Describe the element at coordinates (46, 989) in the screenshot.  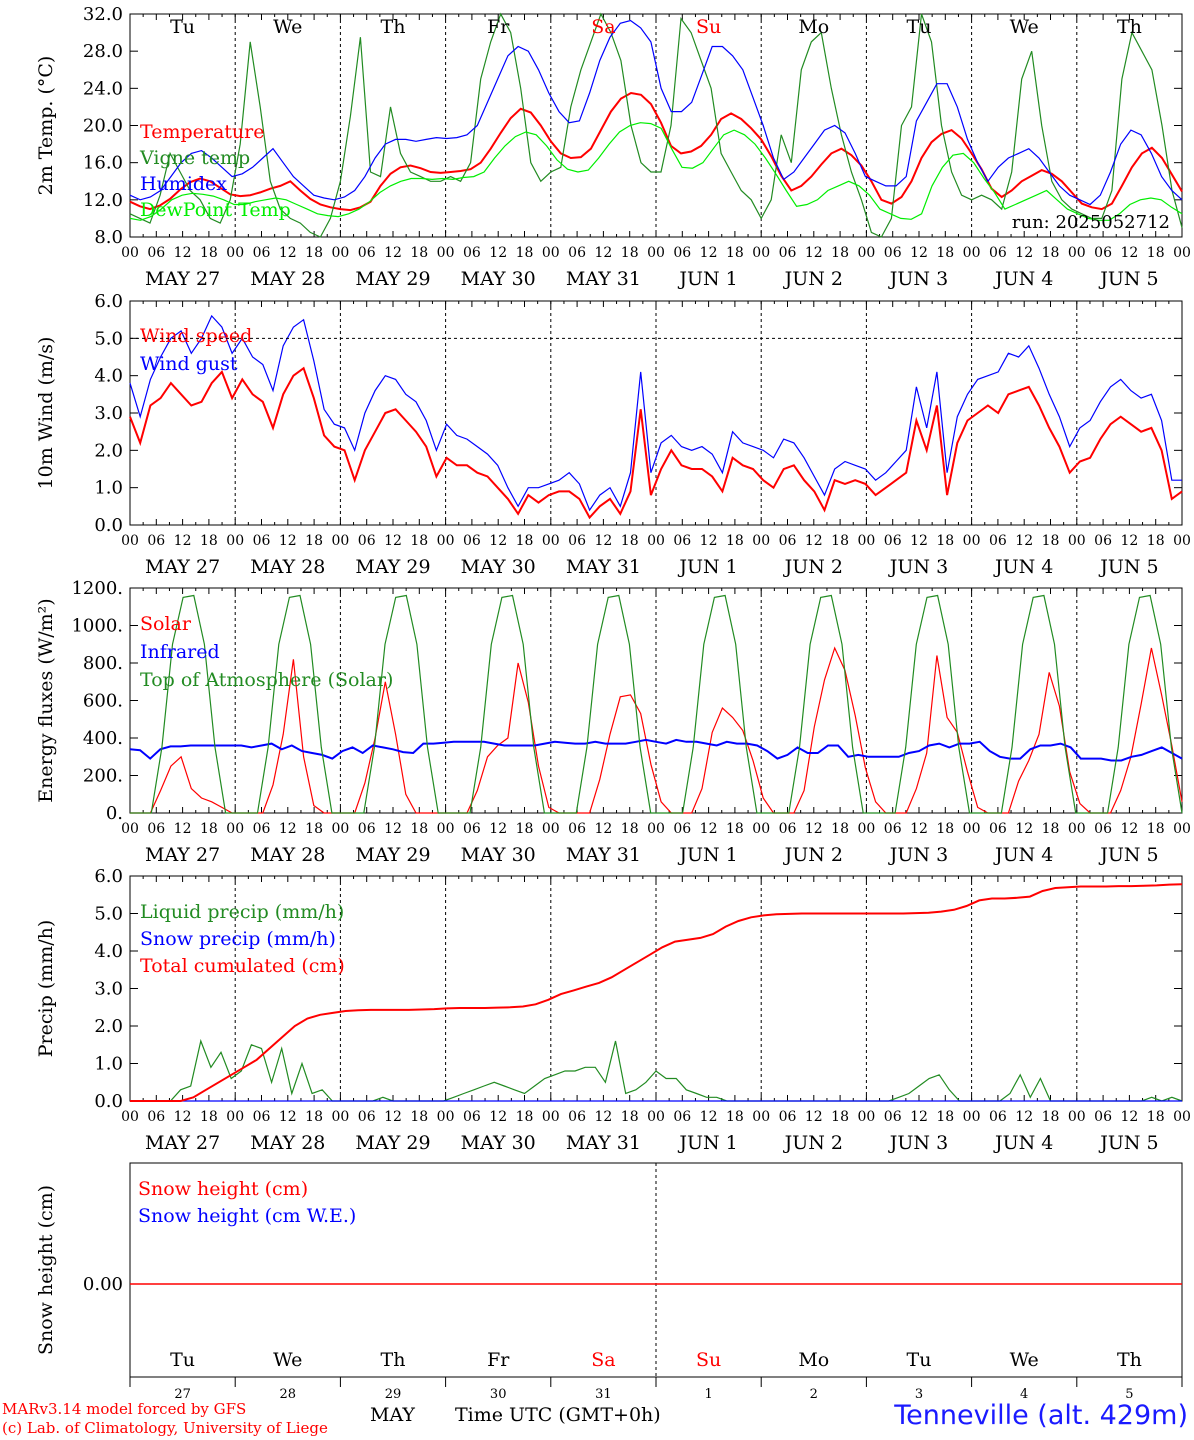
I see `y-axis-label: Precip (mm/h)` at that location.